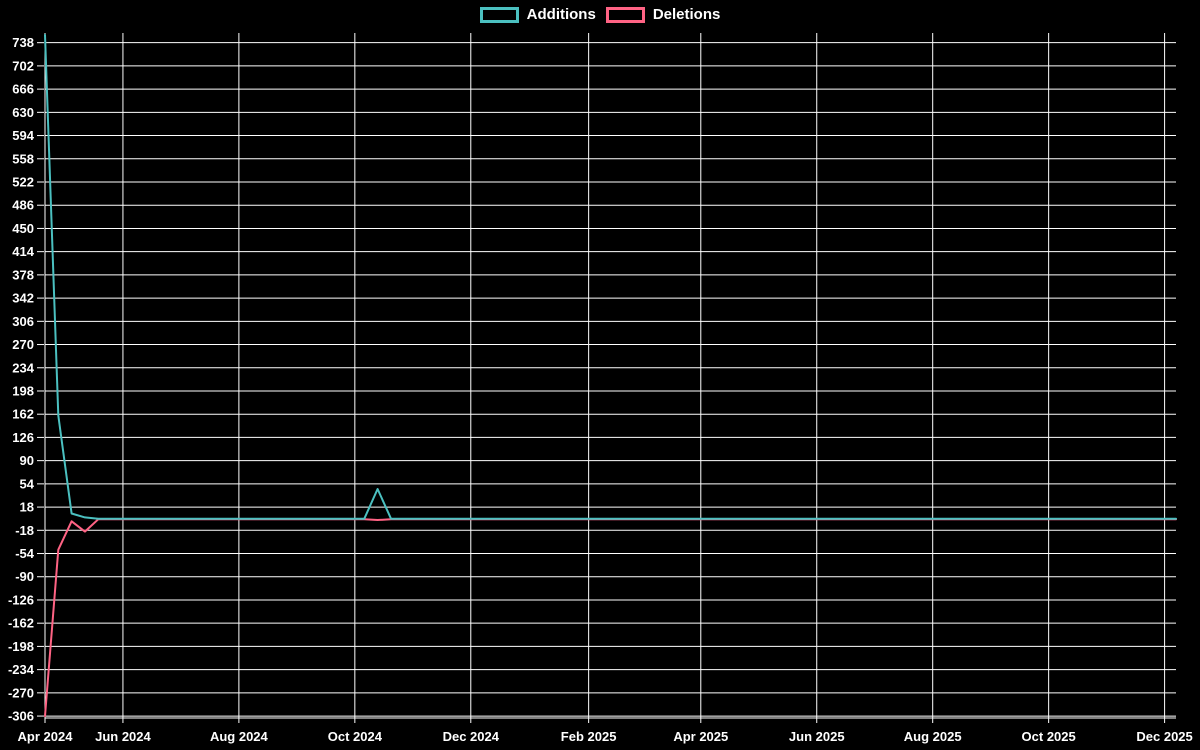 Image resolution: width=1200 pixels, height=750 pixels. I want to click on additions-legend-label: Additions, so click(561, 14).